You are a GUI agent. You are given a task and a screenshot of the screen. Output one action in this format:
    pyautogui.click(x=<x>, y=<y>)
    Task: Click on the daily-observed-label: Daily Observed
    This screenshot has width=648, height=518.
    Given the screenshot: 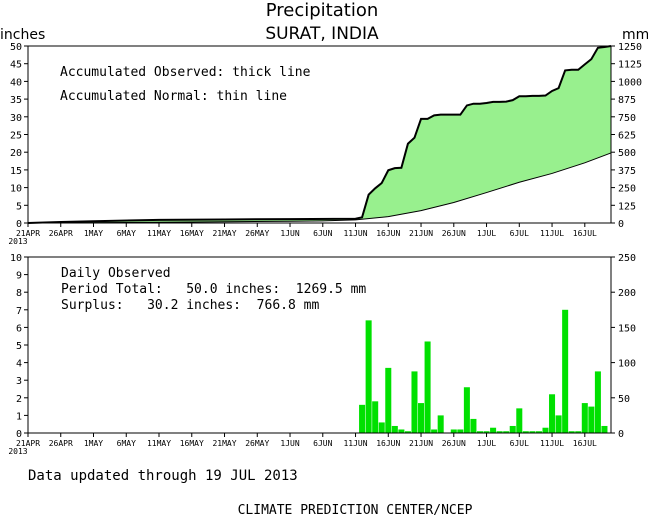 What is the action you would take?
    pyautogui.click(x=116, y=273)
    